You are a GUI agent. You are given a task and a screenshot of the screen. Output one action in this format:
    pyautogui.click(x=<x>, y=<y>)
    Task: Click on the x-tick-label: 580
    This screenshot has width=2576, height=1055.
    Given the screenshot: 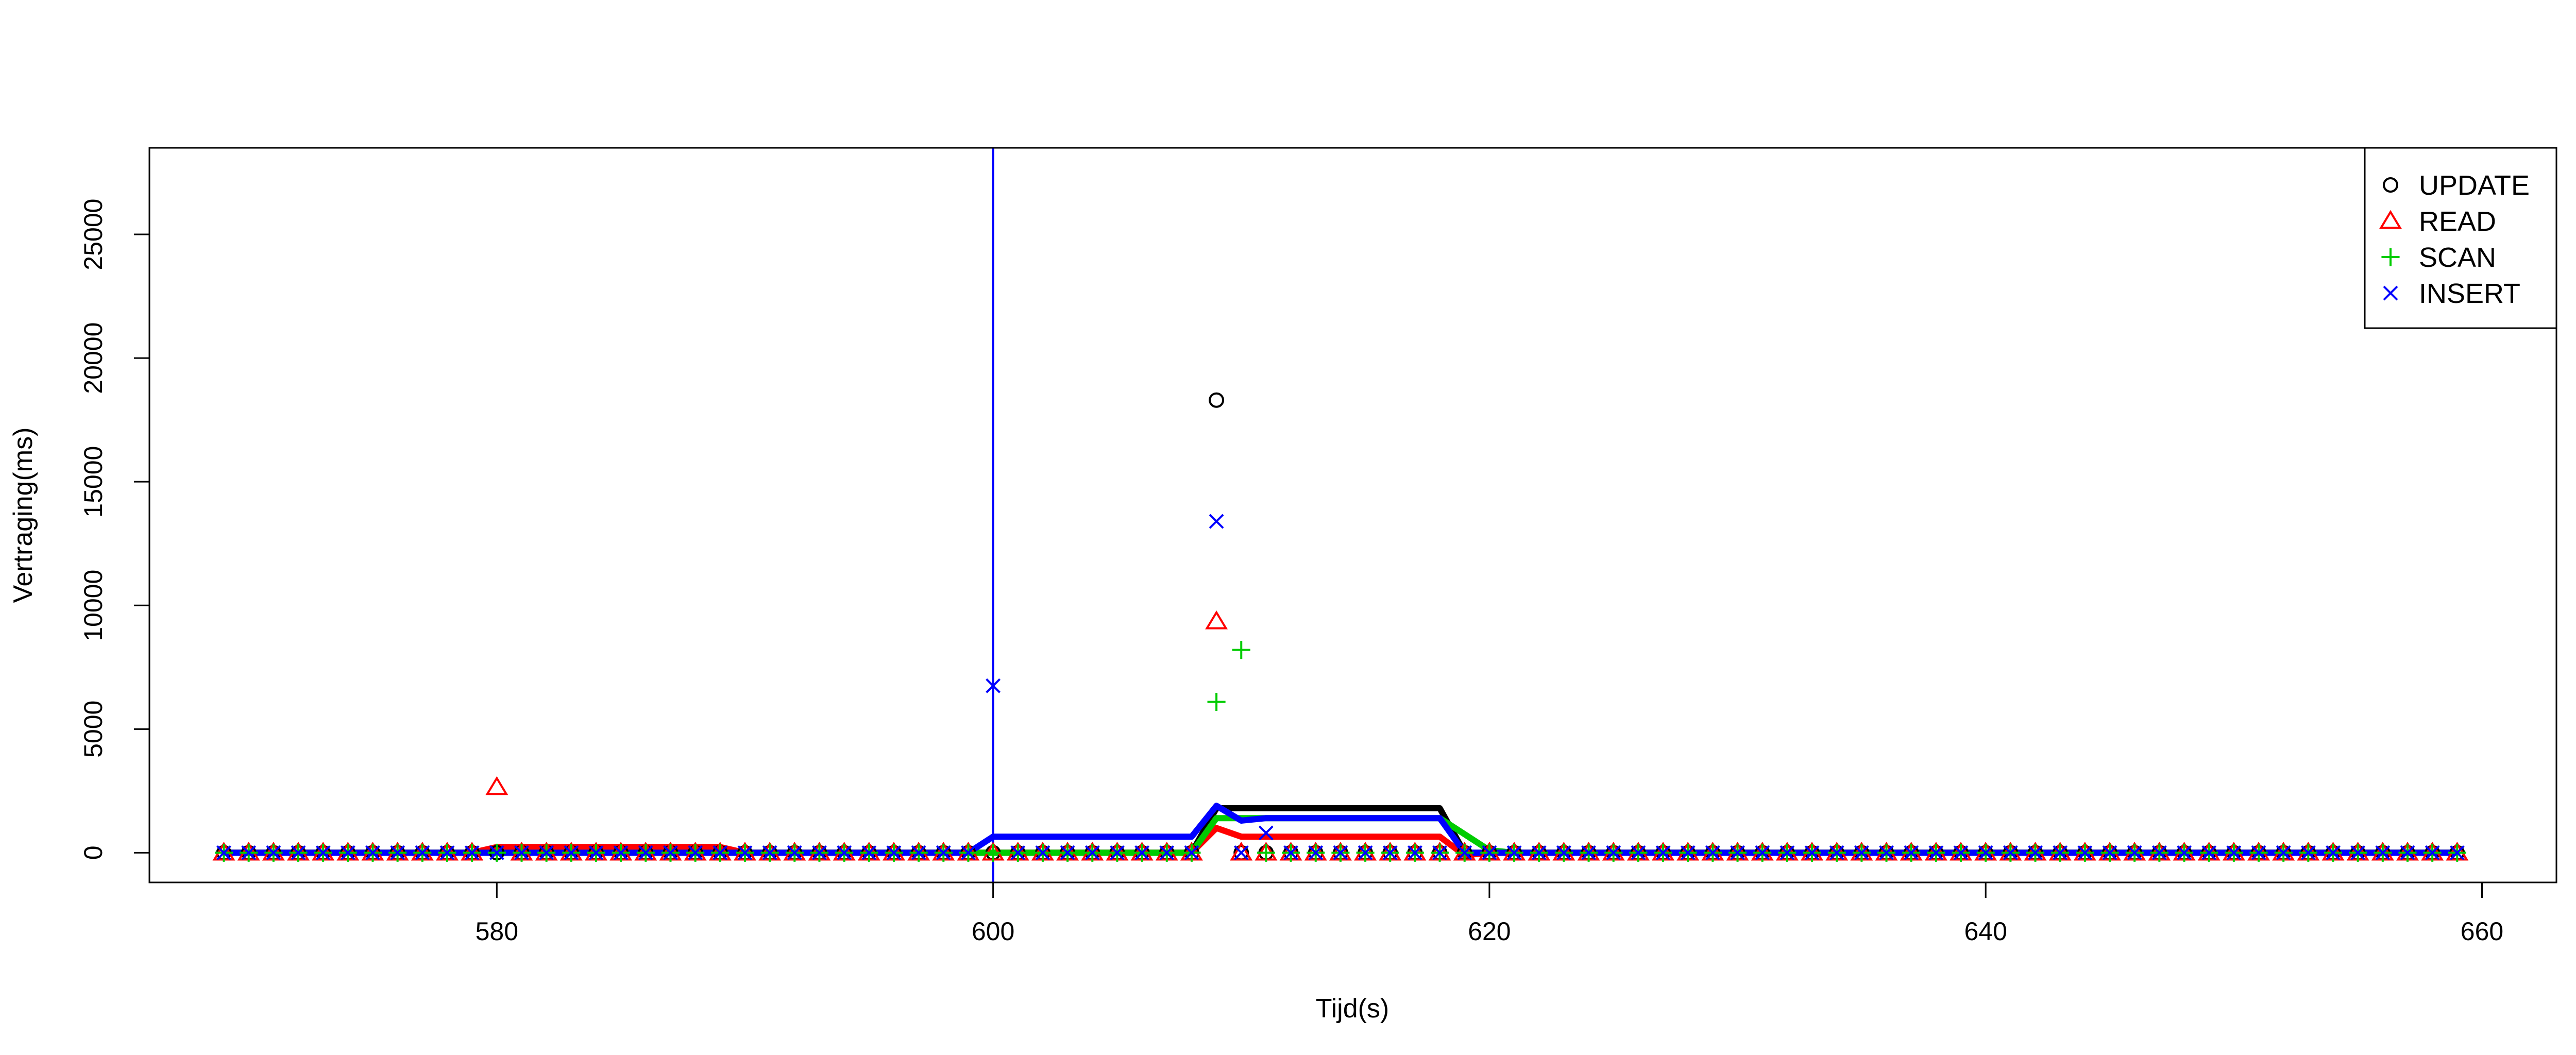 What is the action you would take?
    pyautogui.click(x=497, y=932)
    